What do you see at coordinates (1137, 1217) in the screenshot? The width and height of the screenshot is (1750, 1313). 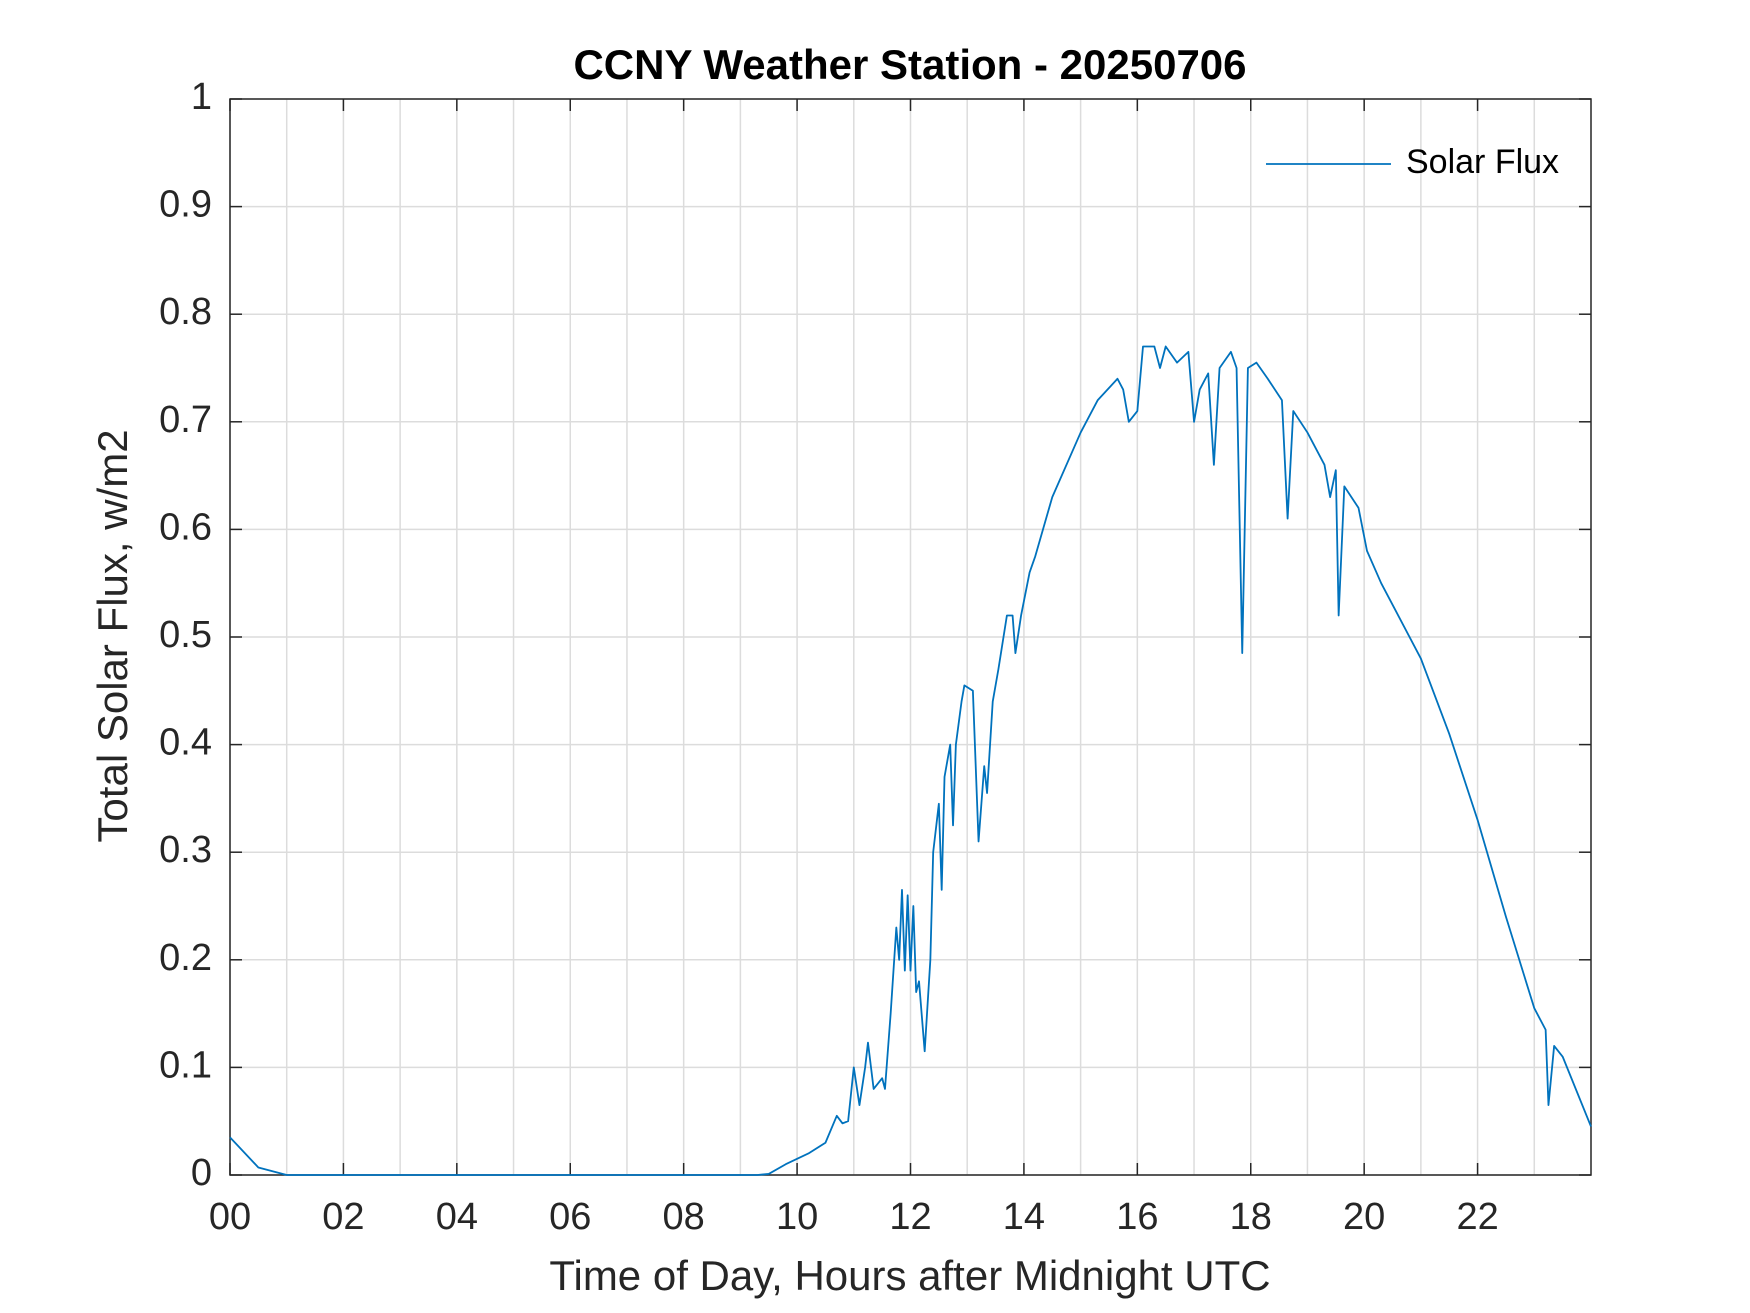 I see `x-tick-label: 16` at bounding box center [1137, 1217].